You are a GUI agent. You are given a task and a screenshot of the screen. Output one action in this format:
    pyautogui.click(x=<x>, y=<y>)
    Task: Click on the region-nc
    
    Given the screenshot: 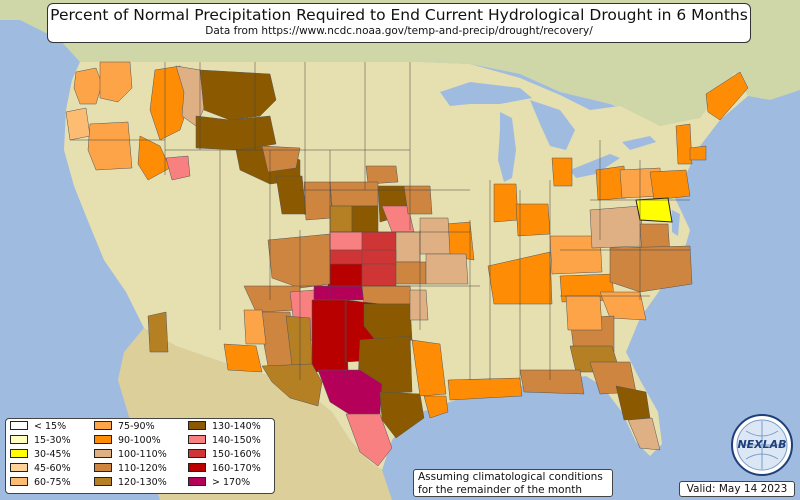 What is the action you would take?
    pyautogui.click(x=651, y=269)
    